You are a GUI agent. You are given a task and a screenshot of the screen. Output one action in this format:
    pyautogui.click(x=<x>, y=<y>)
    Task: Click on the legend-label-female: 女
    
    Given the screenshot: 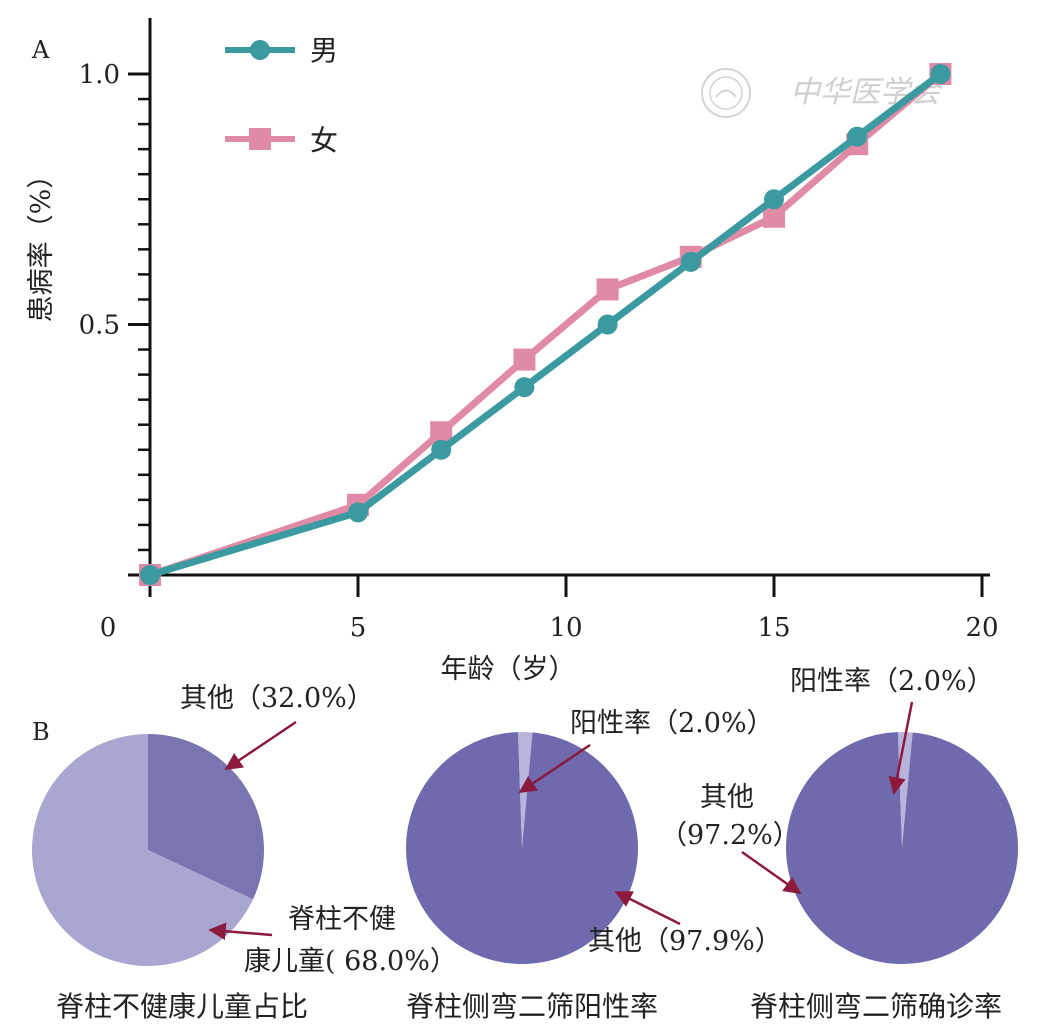 What is the action you would take?
    pyautogui.click(x=324, y=140)
    